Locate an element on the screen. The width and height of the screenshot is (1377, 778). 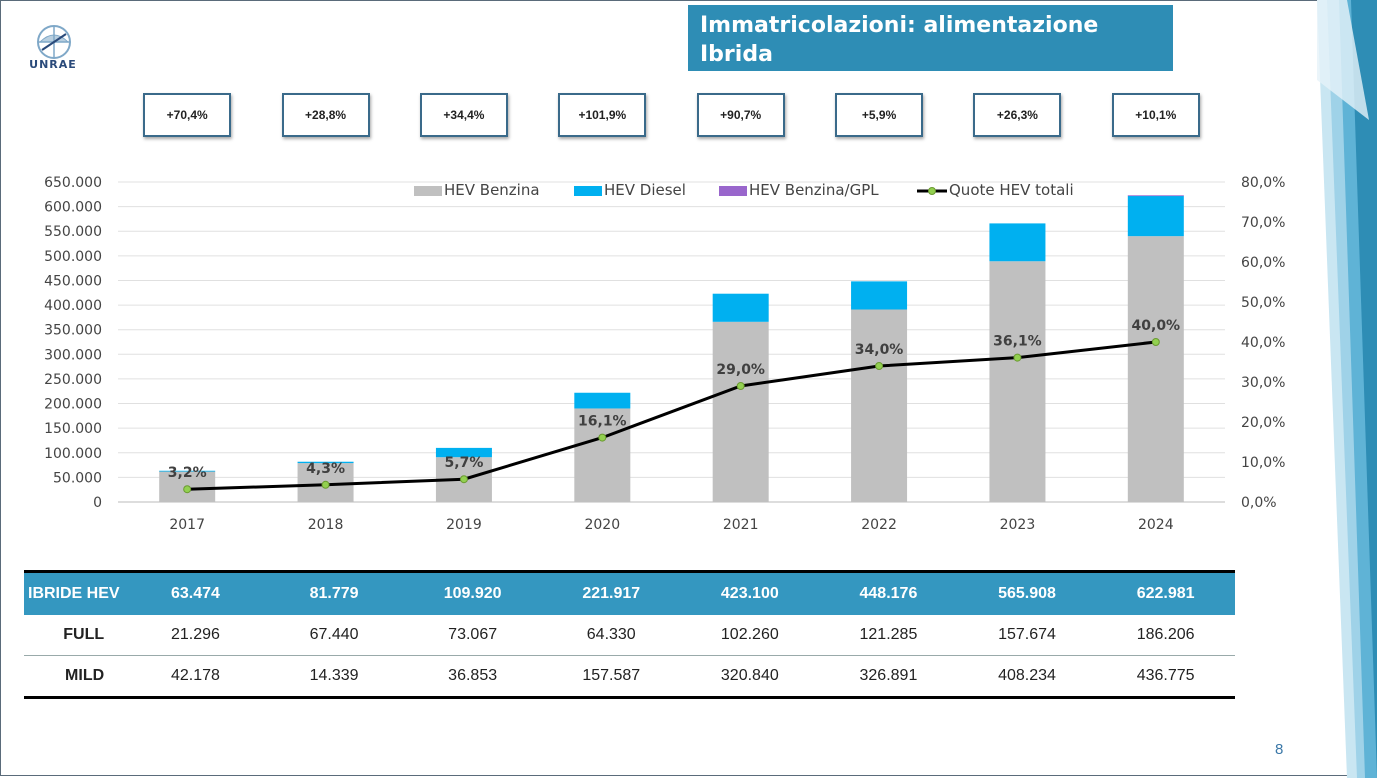
row-label: IBRIDE HEV is located at coordinates (75, 593).